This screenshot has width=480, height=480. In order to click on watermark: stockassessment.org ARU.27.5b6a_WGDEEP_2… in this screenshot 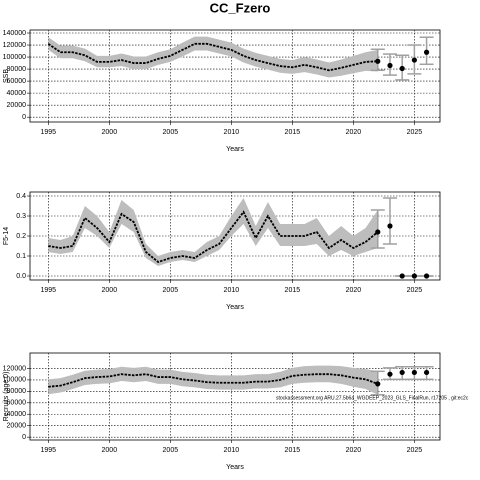, I will do `click(372, 398)`.